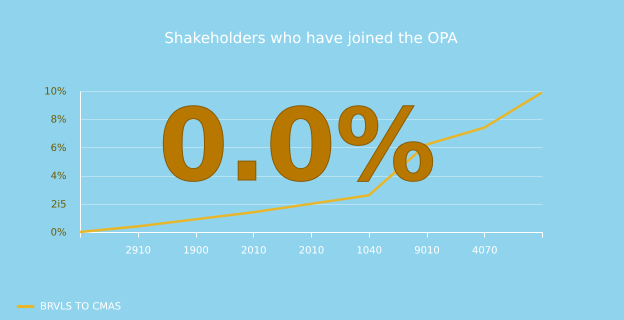 This screenshot has height=320, width=624. Describe the element at coordinates (427, 251) in the screenshot. I see `x-tick-label: 9010` at that location.